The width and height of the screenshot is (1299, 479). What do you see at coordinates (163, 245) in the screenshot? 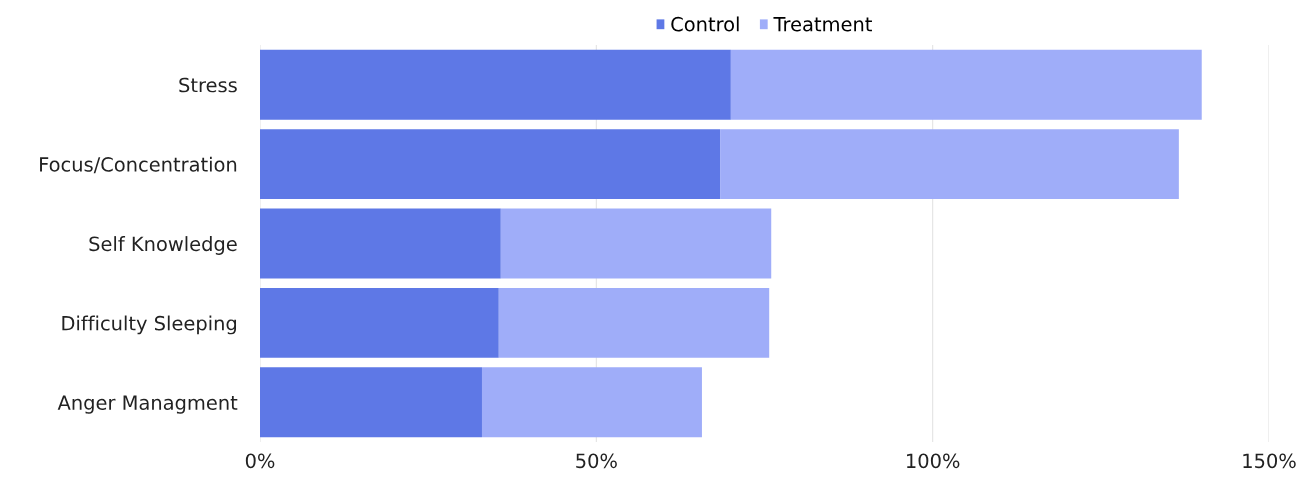
I see `y-tick-label: Self Knowledge` at bounding box center [163, 245].